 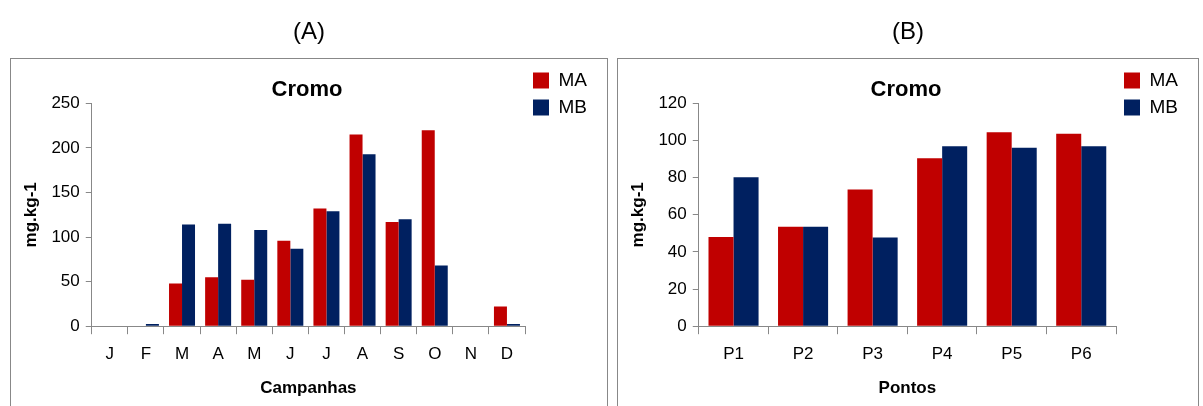 I want to click on x-tick-label: P4, so click(x=942, y=354).